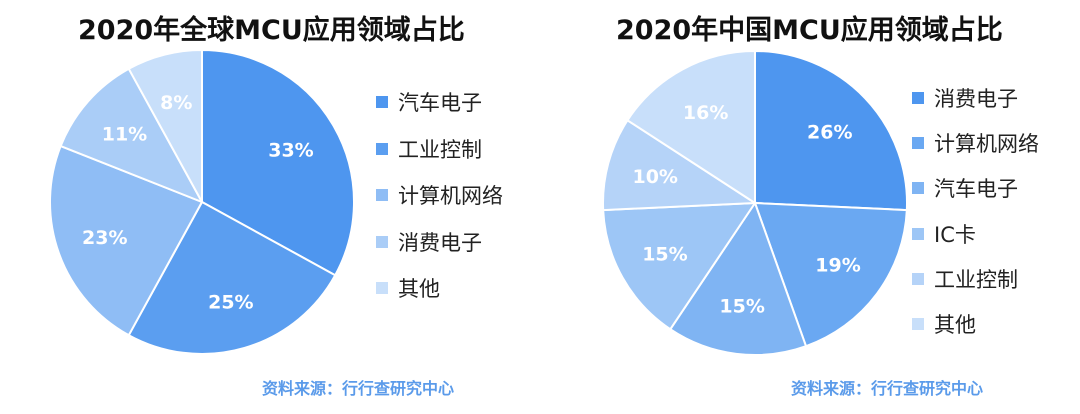 The height and width of the screenshot is (414, 1080). What do you see at coordinates (230, 302) in the screenshot?
I see `slice-percent-label: 25%` at bounding box center [230, 302].